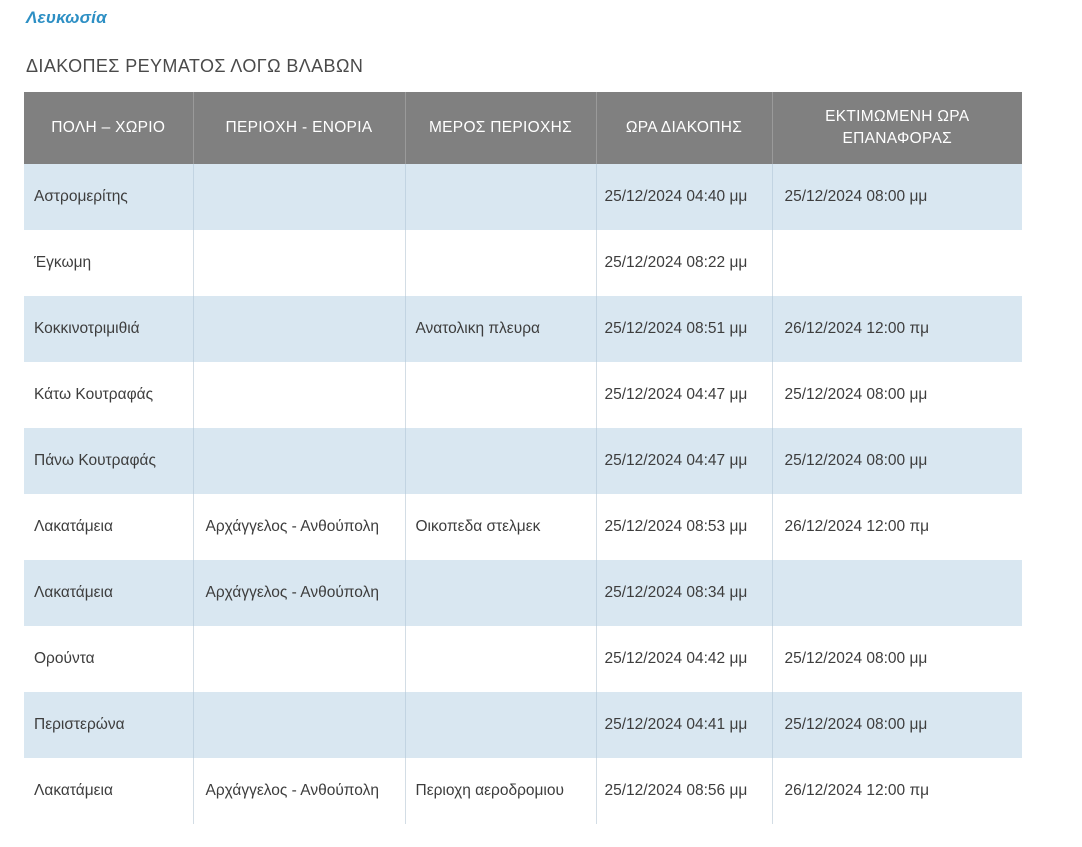 The width and height of the screenshot is (1082, 847). Describe the element at coordinates (684, 527) in the screenshot. I see `cell-start: 25/12/2024 08:53 μμ` at that location.